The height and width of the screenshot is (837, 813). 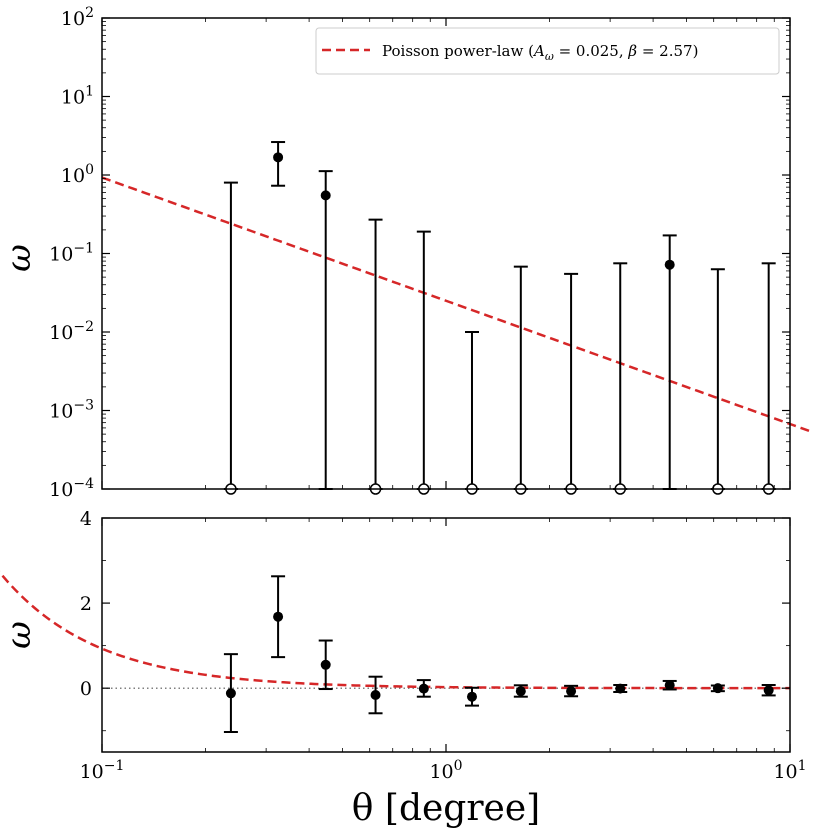 What do you see at coordinates (19, 635) in the screenshot?
I see `bottom-y-axis-label: ω` at bounding box center [19, 635].